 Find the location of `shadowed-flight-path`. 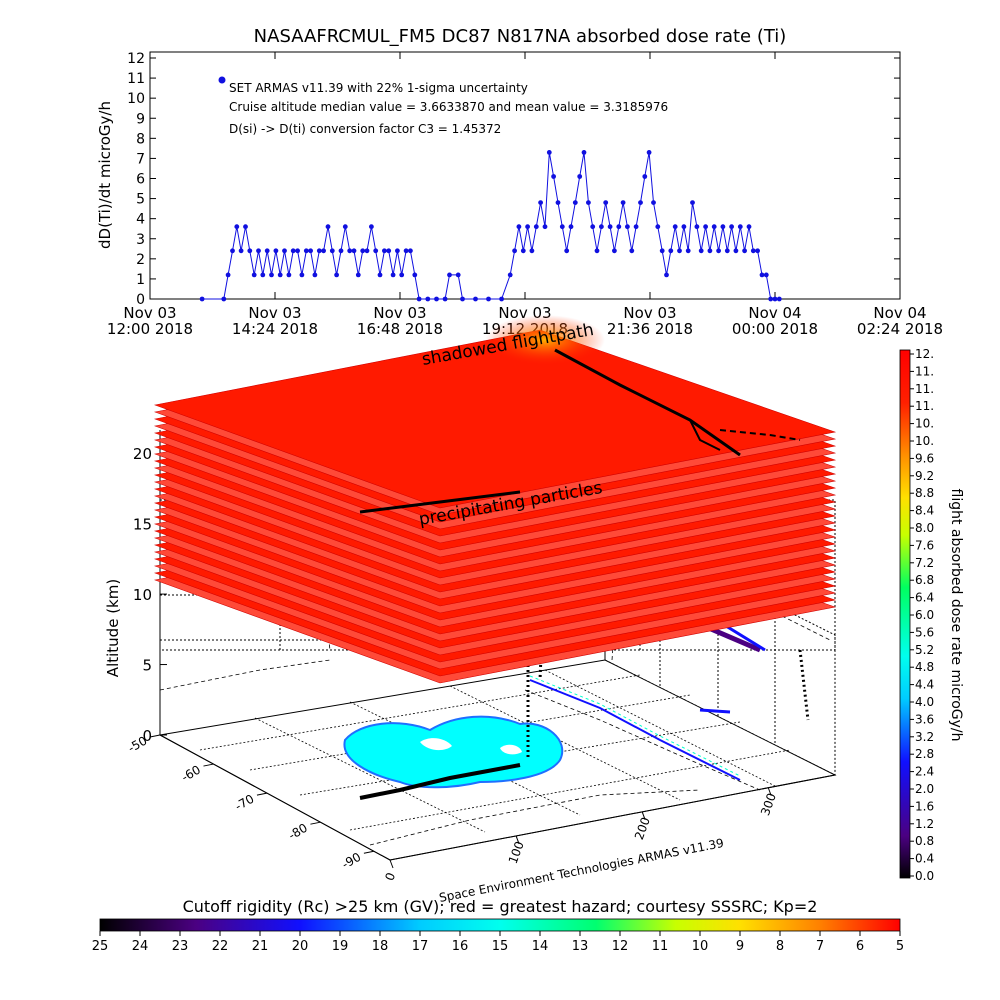

shadowed-flight-path is located at coordinates (580, 431).